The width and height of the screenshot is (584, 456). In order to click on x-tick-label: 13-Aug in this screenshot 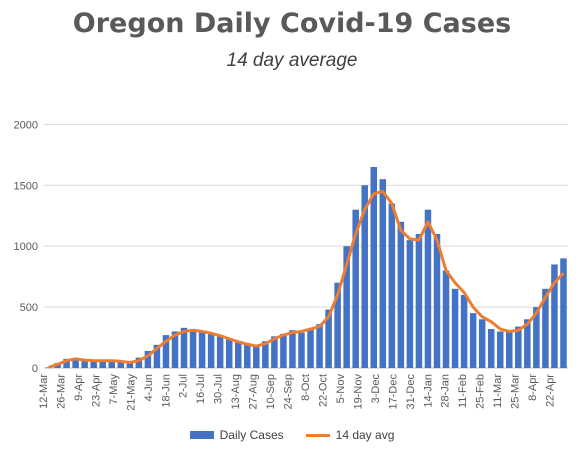, I will do `click(236, 391)`.